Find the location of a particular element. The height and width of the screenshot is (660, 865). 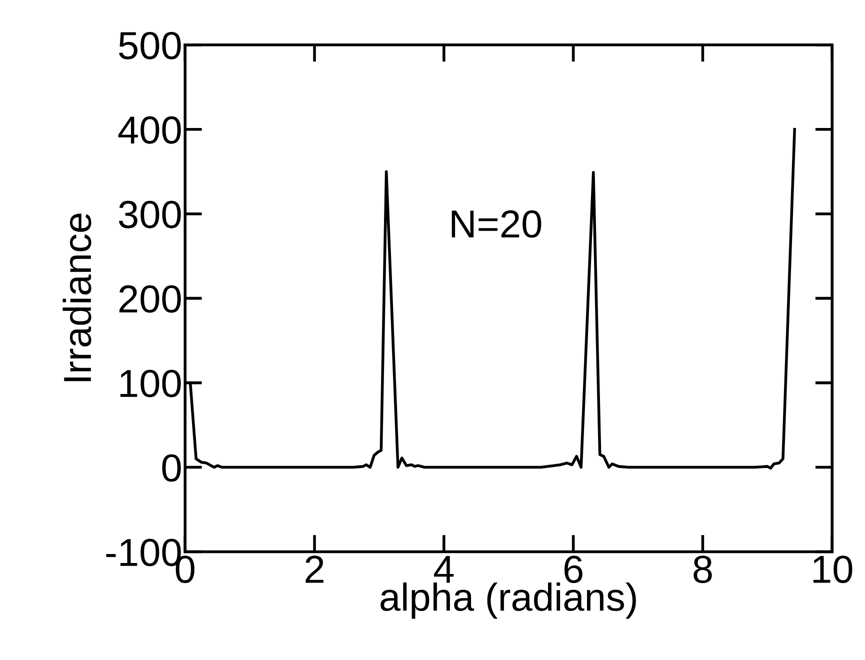

x-tick-label: 4 is located at coordinates (444, 569).